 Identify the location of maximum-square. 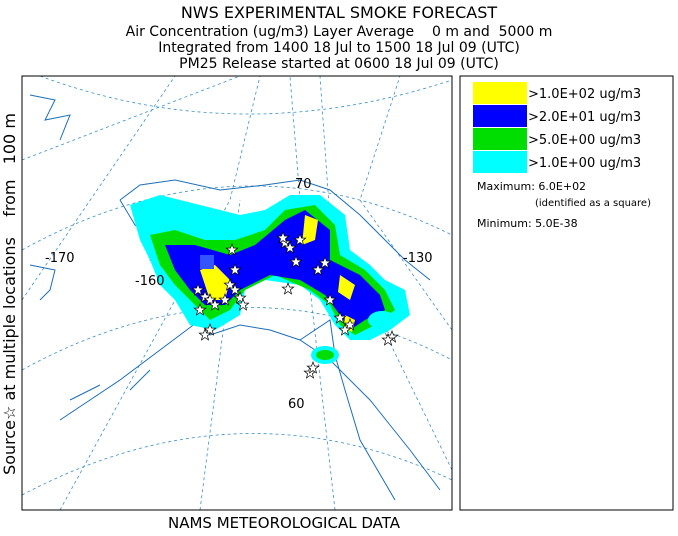
(207, 262).